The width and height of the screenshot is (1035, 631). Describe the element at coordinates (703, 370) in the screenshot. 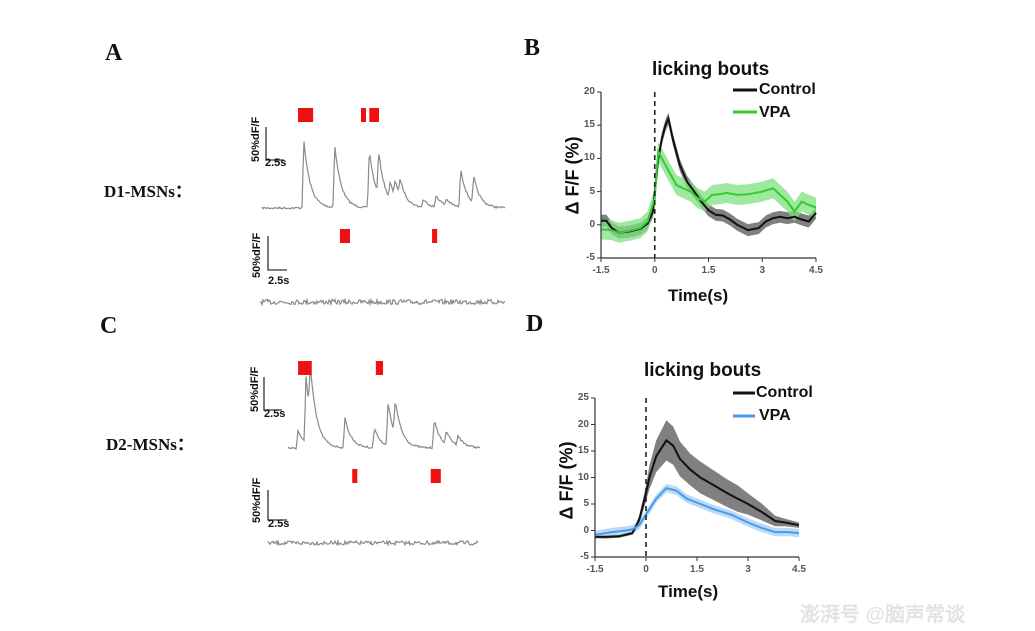

I see `chart-d-title: licking bouts` at that location.